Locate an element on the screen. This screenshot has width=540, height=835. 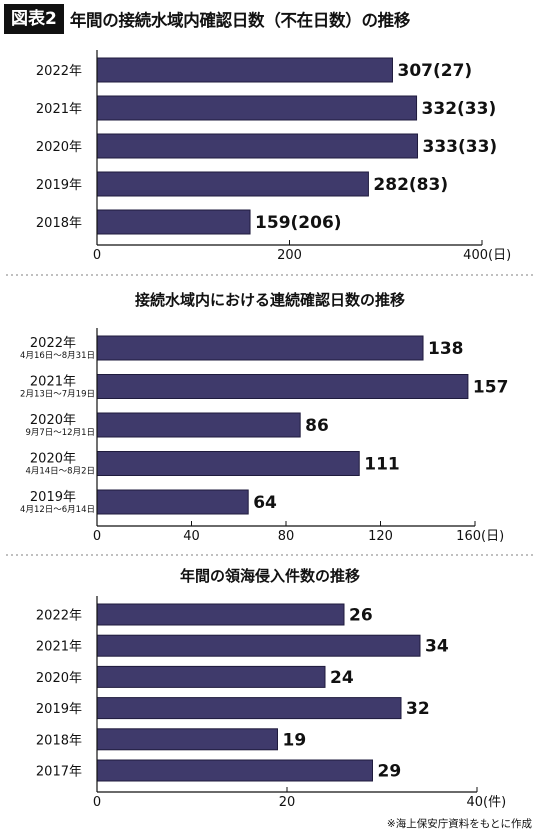
chart-2-category-3: 2019年 is located at coordinates (59, 709).